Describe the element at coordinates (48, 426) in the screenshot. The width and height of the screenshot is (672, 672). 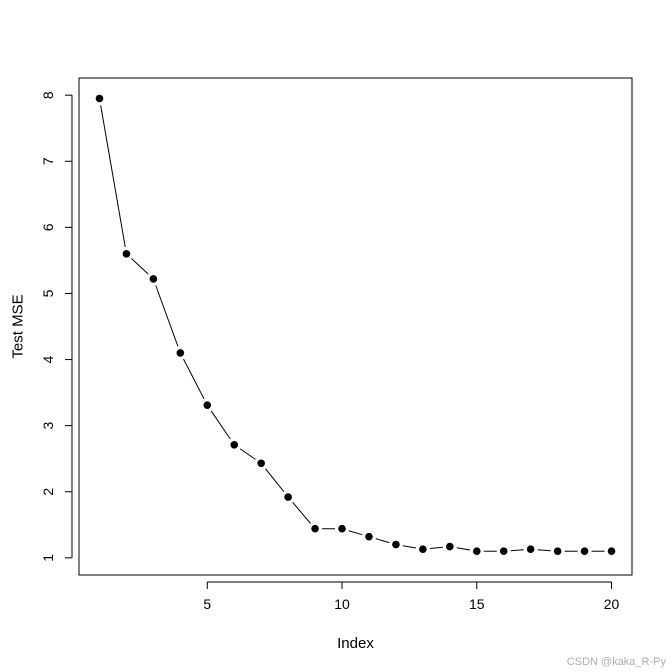
I see `y-tick-label: 3` at that location.